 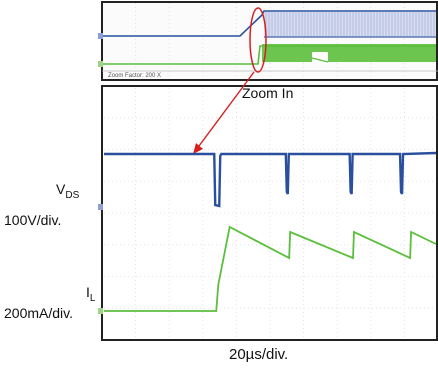 I want to click on overview-il-marker, so click(x=100, y=64).